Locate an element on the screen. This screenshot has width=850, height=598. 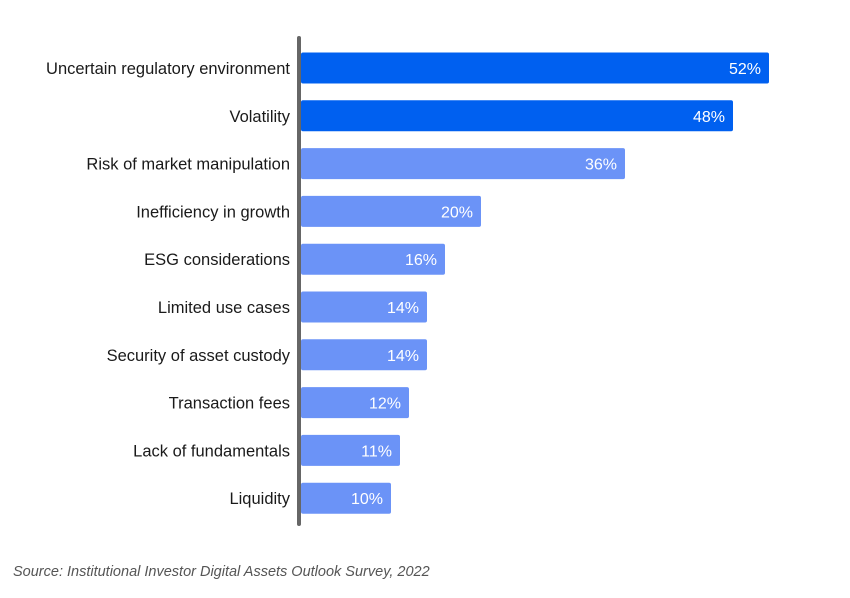
value-label-7: 14% is located at coordinates (403, 356).